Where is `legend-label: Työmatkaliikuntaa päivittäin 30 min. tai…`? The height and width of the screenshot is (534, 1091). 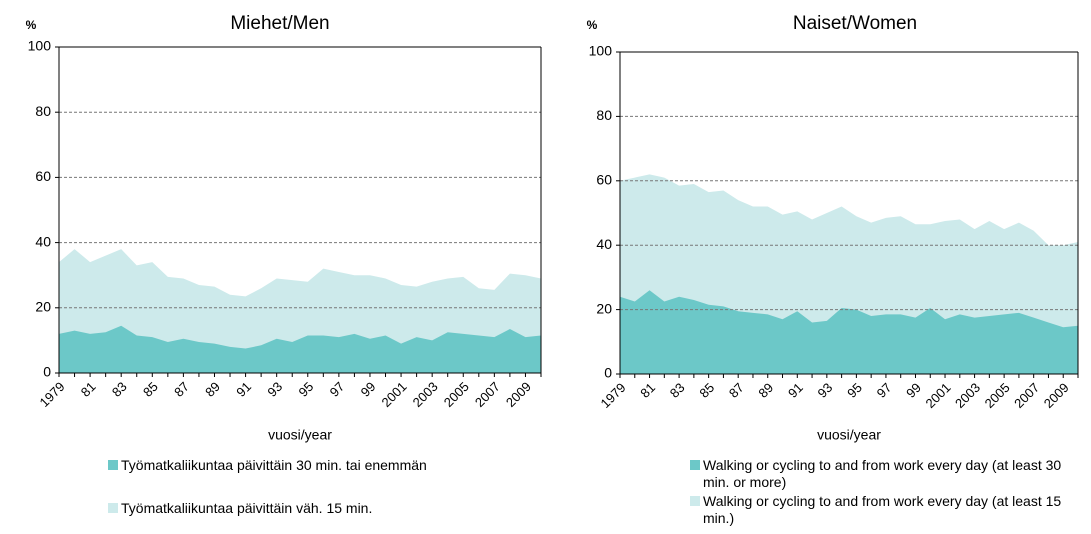
legend-label: Työmatkaliikuntaa päivittäin 30 min. tai… is located at coordinates (274, 465).